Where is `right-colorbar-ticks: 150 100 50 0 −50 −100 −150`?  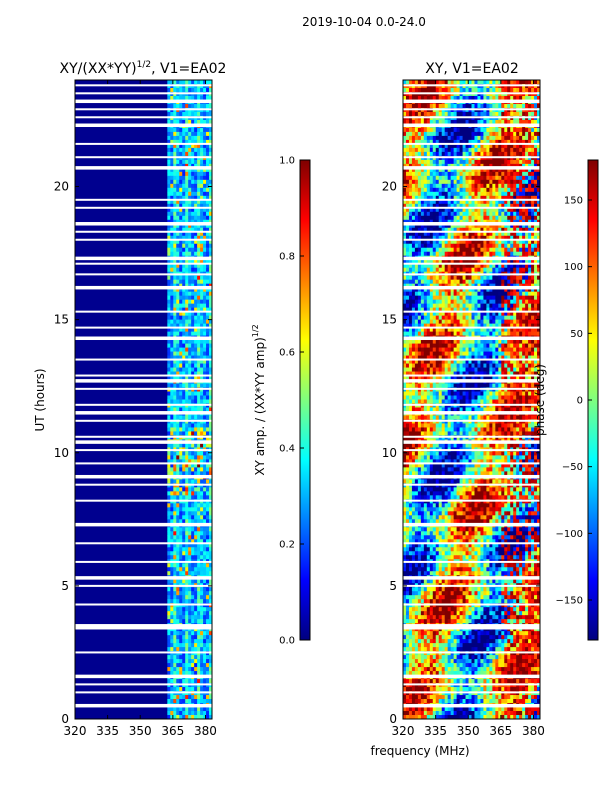
right-colorbar-ticks: 150 100 50 0 −50 −100 −150 is located at coordinates (574, 401).